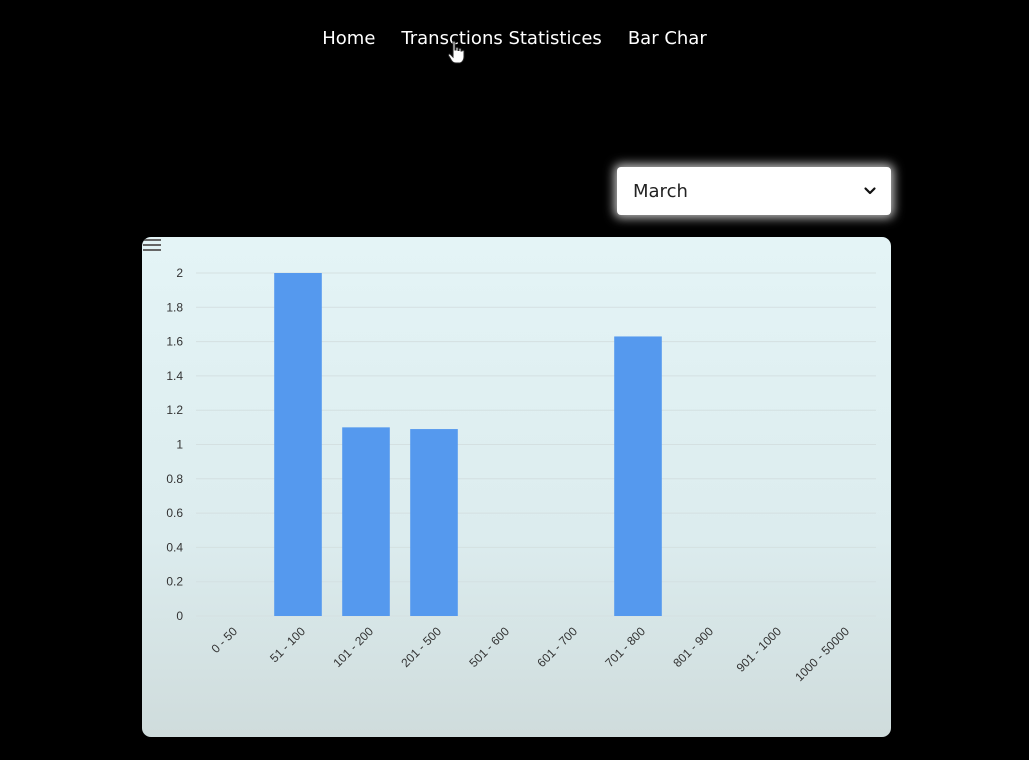 The image size is (1029, 760). Describe the element at coordinates (179, 273) in the screenshot. I see `y-tick-label: 2` at that location.